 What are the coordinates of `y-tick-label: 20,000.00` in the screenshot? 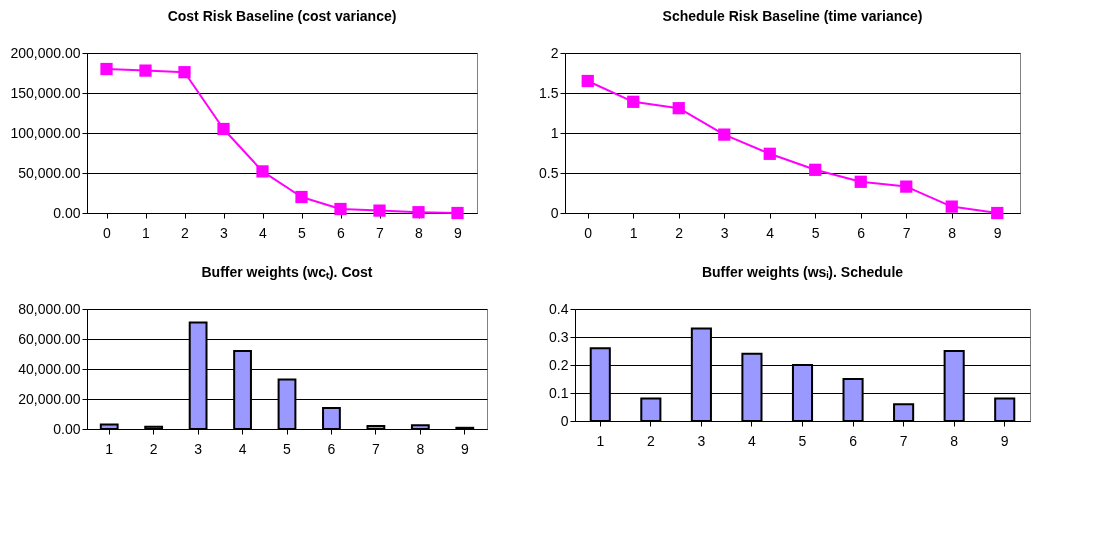 It's located at (49, 398).